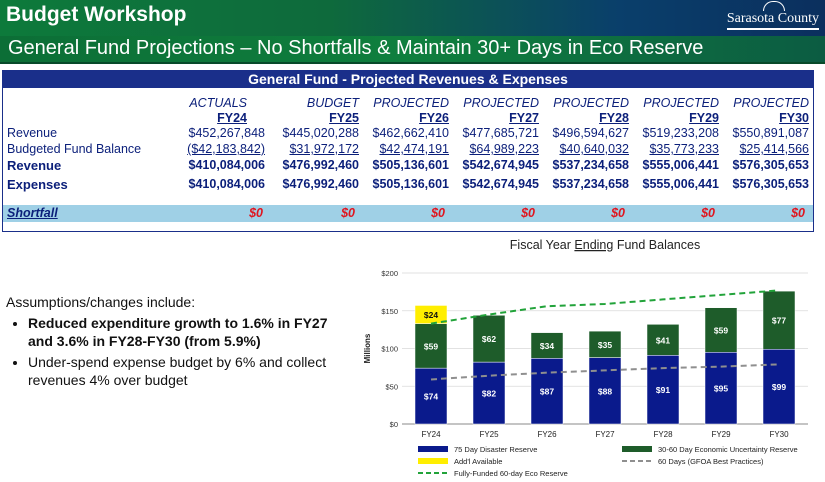 This screenshot has height=482, width=825. I want to click on logo-dome-icon, so click(773, 6).